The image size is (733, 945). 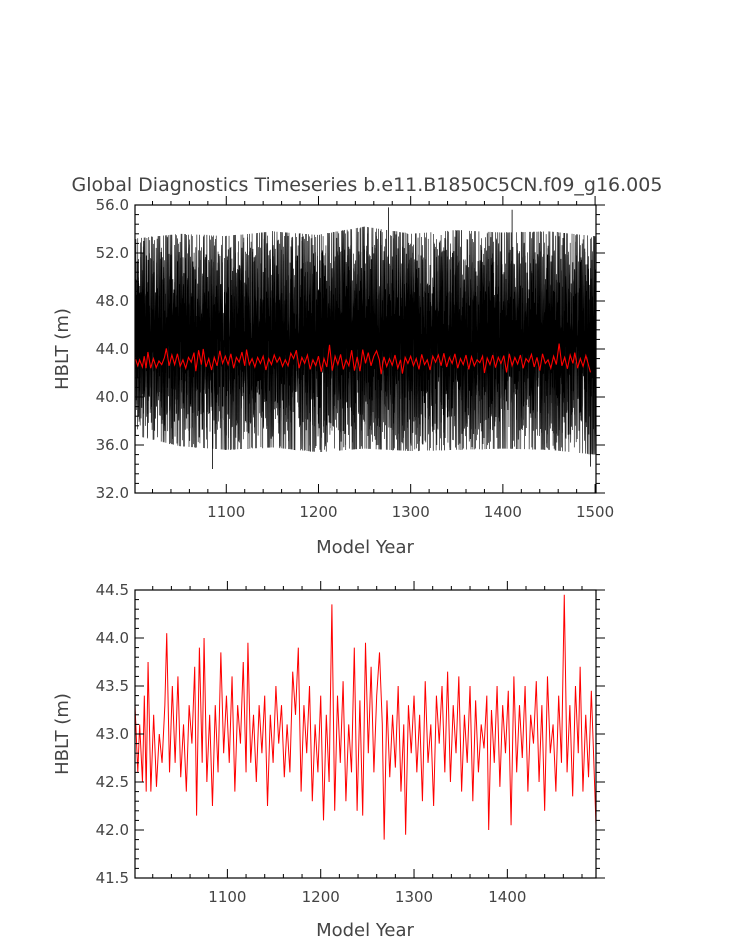 I want to click on p1-y-tick-label: 32.0, so click(x=112, y=493).